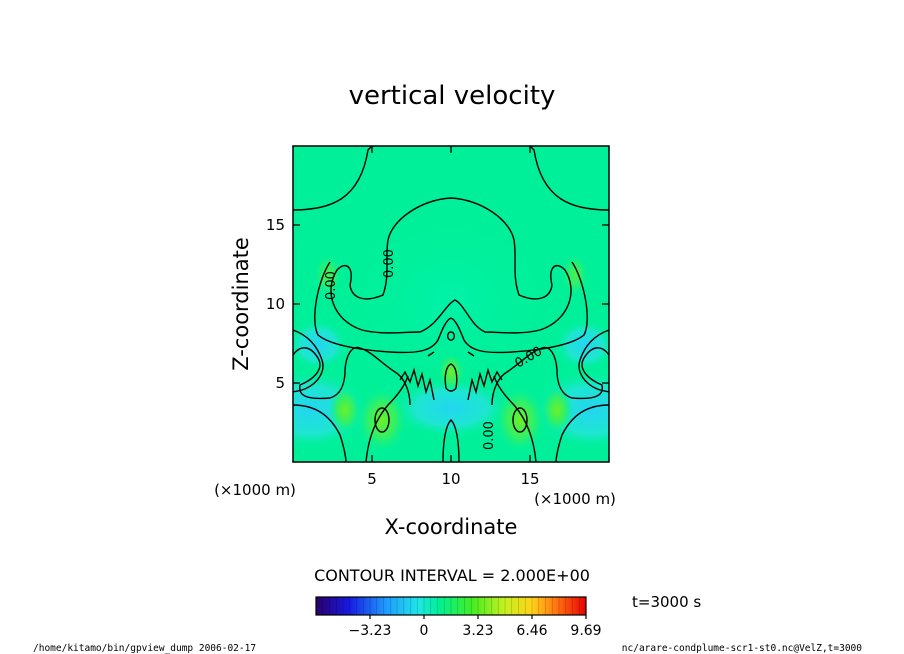  Describe the element at coordinates (450, 479) in the screenshot. I see `x-tick-label: 10` at that location.